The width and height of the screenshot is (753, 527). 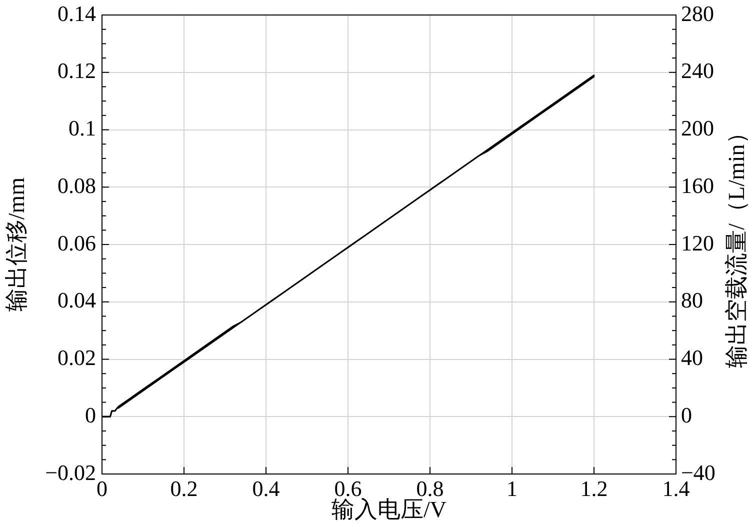 What do you see at coordinates (266, 488) in the screenshot?
I see `x-tick-label: 0.4` at bounding box center [266, 488].